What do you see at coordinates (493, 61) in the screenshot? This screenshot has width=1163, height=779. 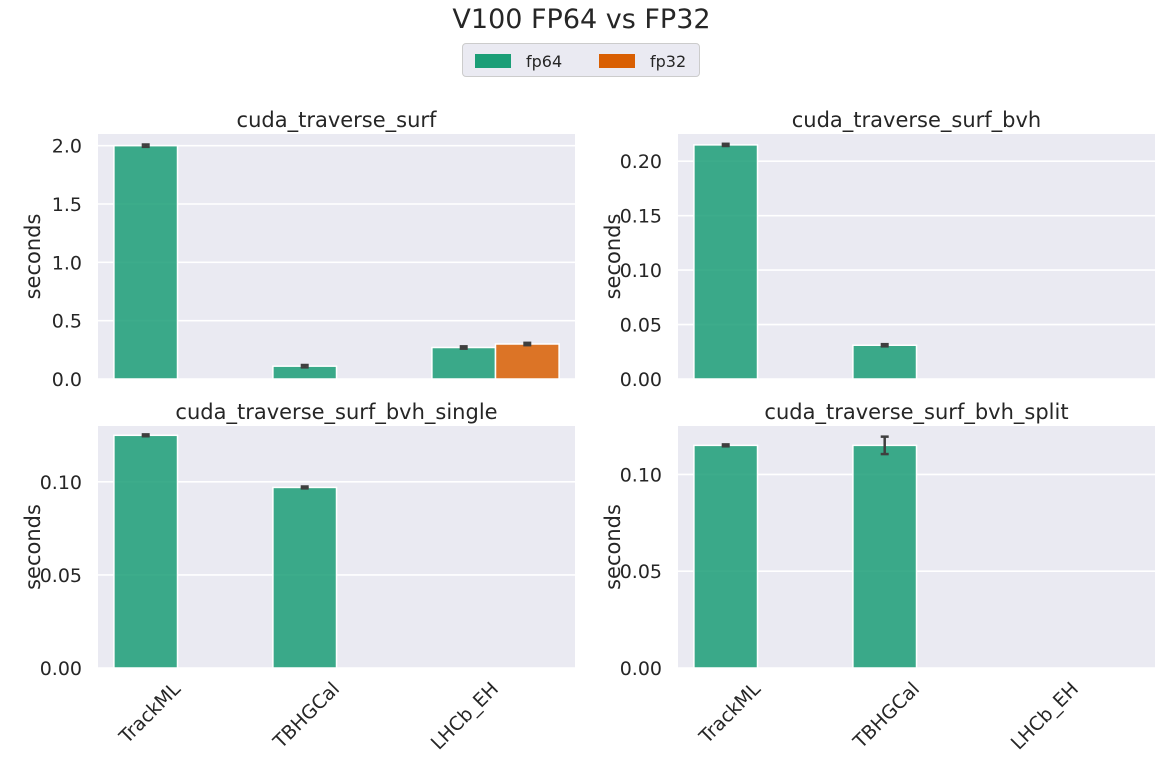 I see `legend-swatch-fp64` at bounding box center [493, 61].